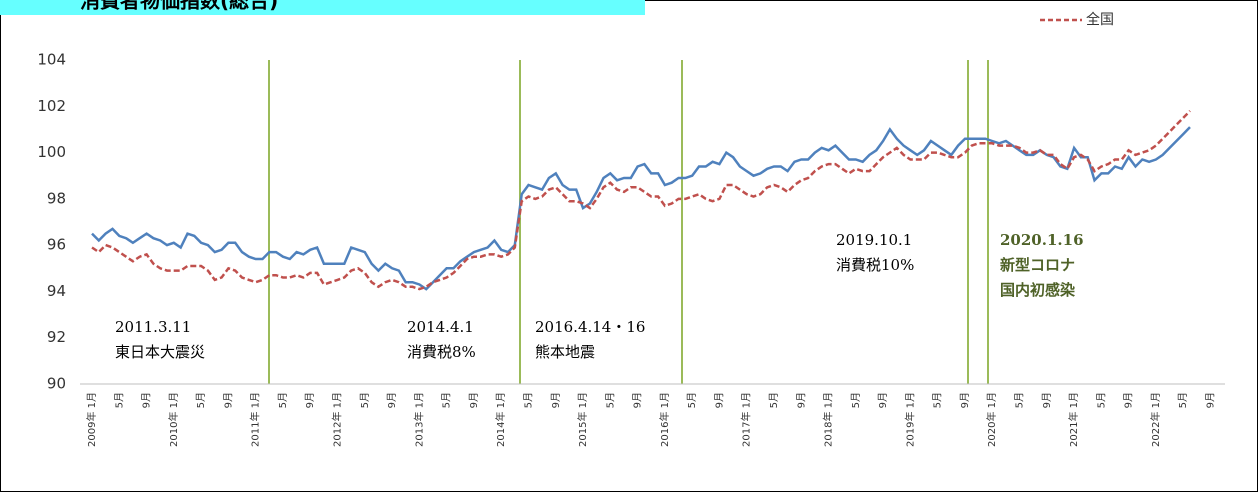 The image size is (1258, 492). Describe the element at coordinates (1042, 240) in the screenshot. I see `annotation: 2020.1.16` at that location.